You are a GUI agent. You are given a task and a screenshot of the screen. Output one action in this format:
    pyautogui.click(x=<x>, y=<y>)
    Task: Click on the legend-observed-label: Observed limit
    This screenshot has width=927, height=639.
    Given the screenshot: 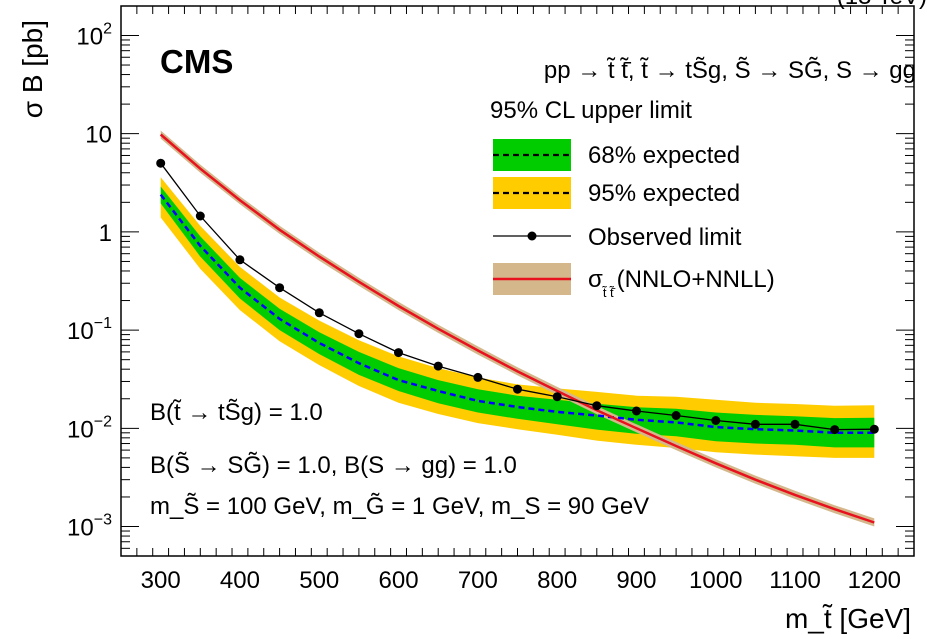 What is the action you would take?
    pyautogui.click(x=665, y=237)
    